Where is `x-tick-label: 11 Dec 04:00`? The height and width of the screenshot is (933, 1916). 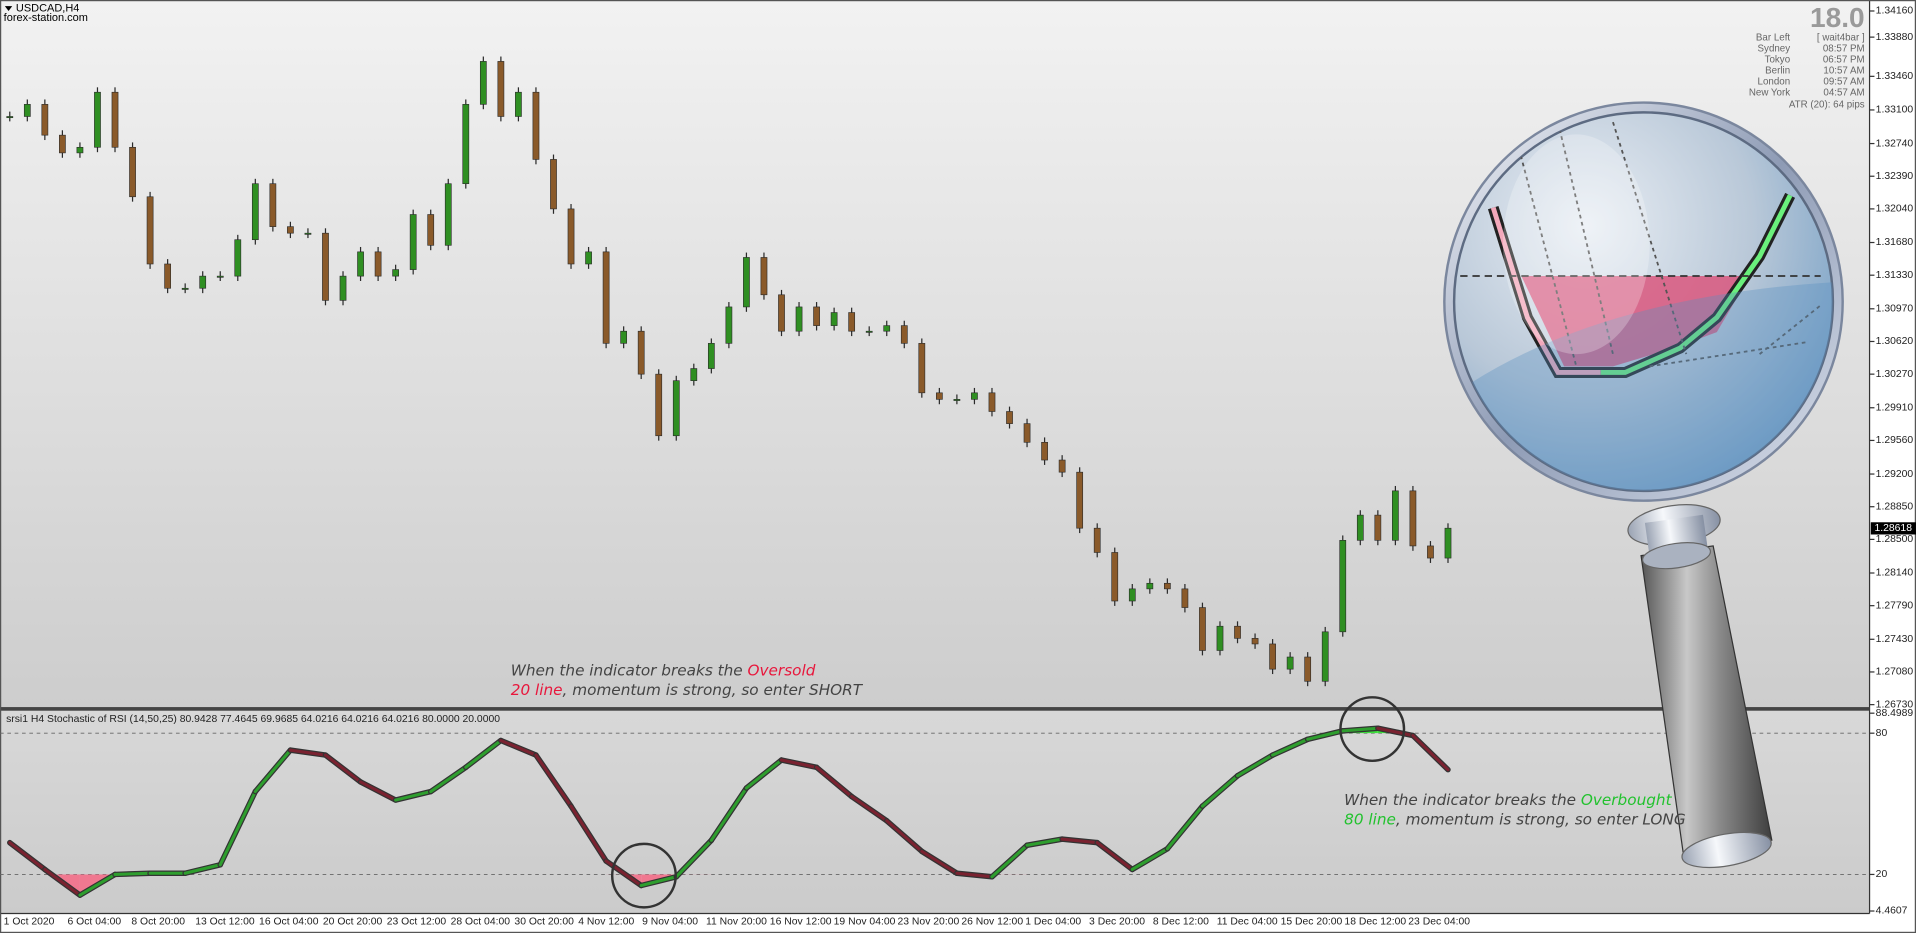
x-tick-label: 11 Dec 04:00 is located at coordinates (1247, 922).